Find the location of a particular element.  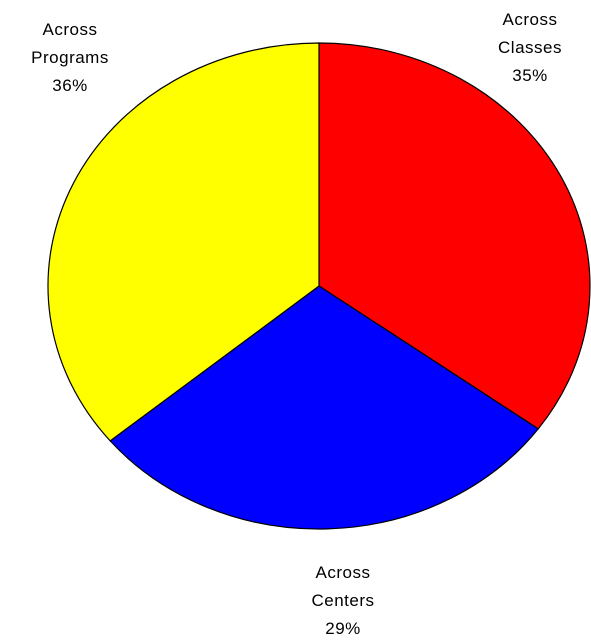

value-label: 29% is located at coordinates (343, 628).